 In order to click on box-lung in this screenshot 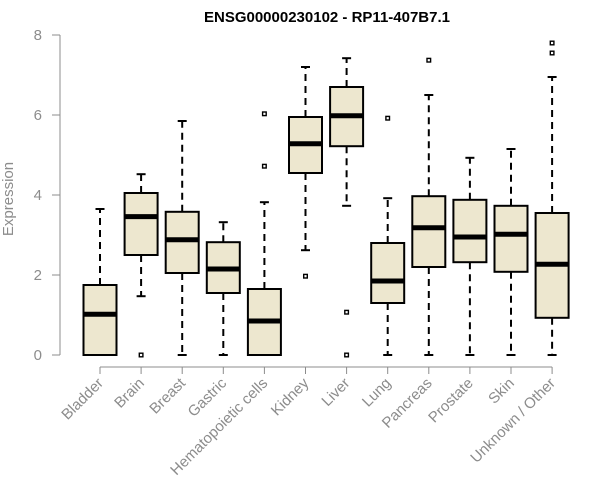, I will do `click(388, 235)`.